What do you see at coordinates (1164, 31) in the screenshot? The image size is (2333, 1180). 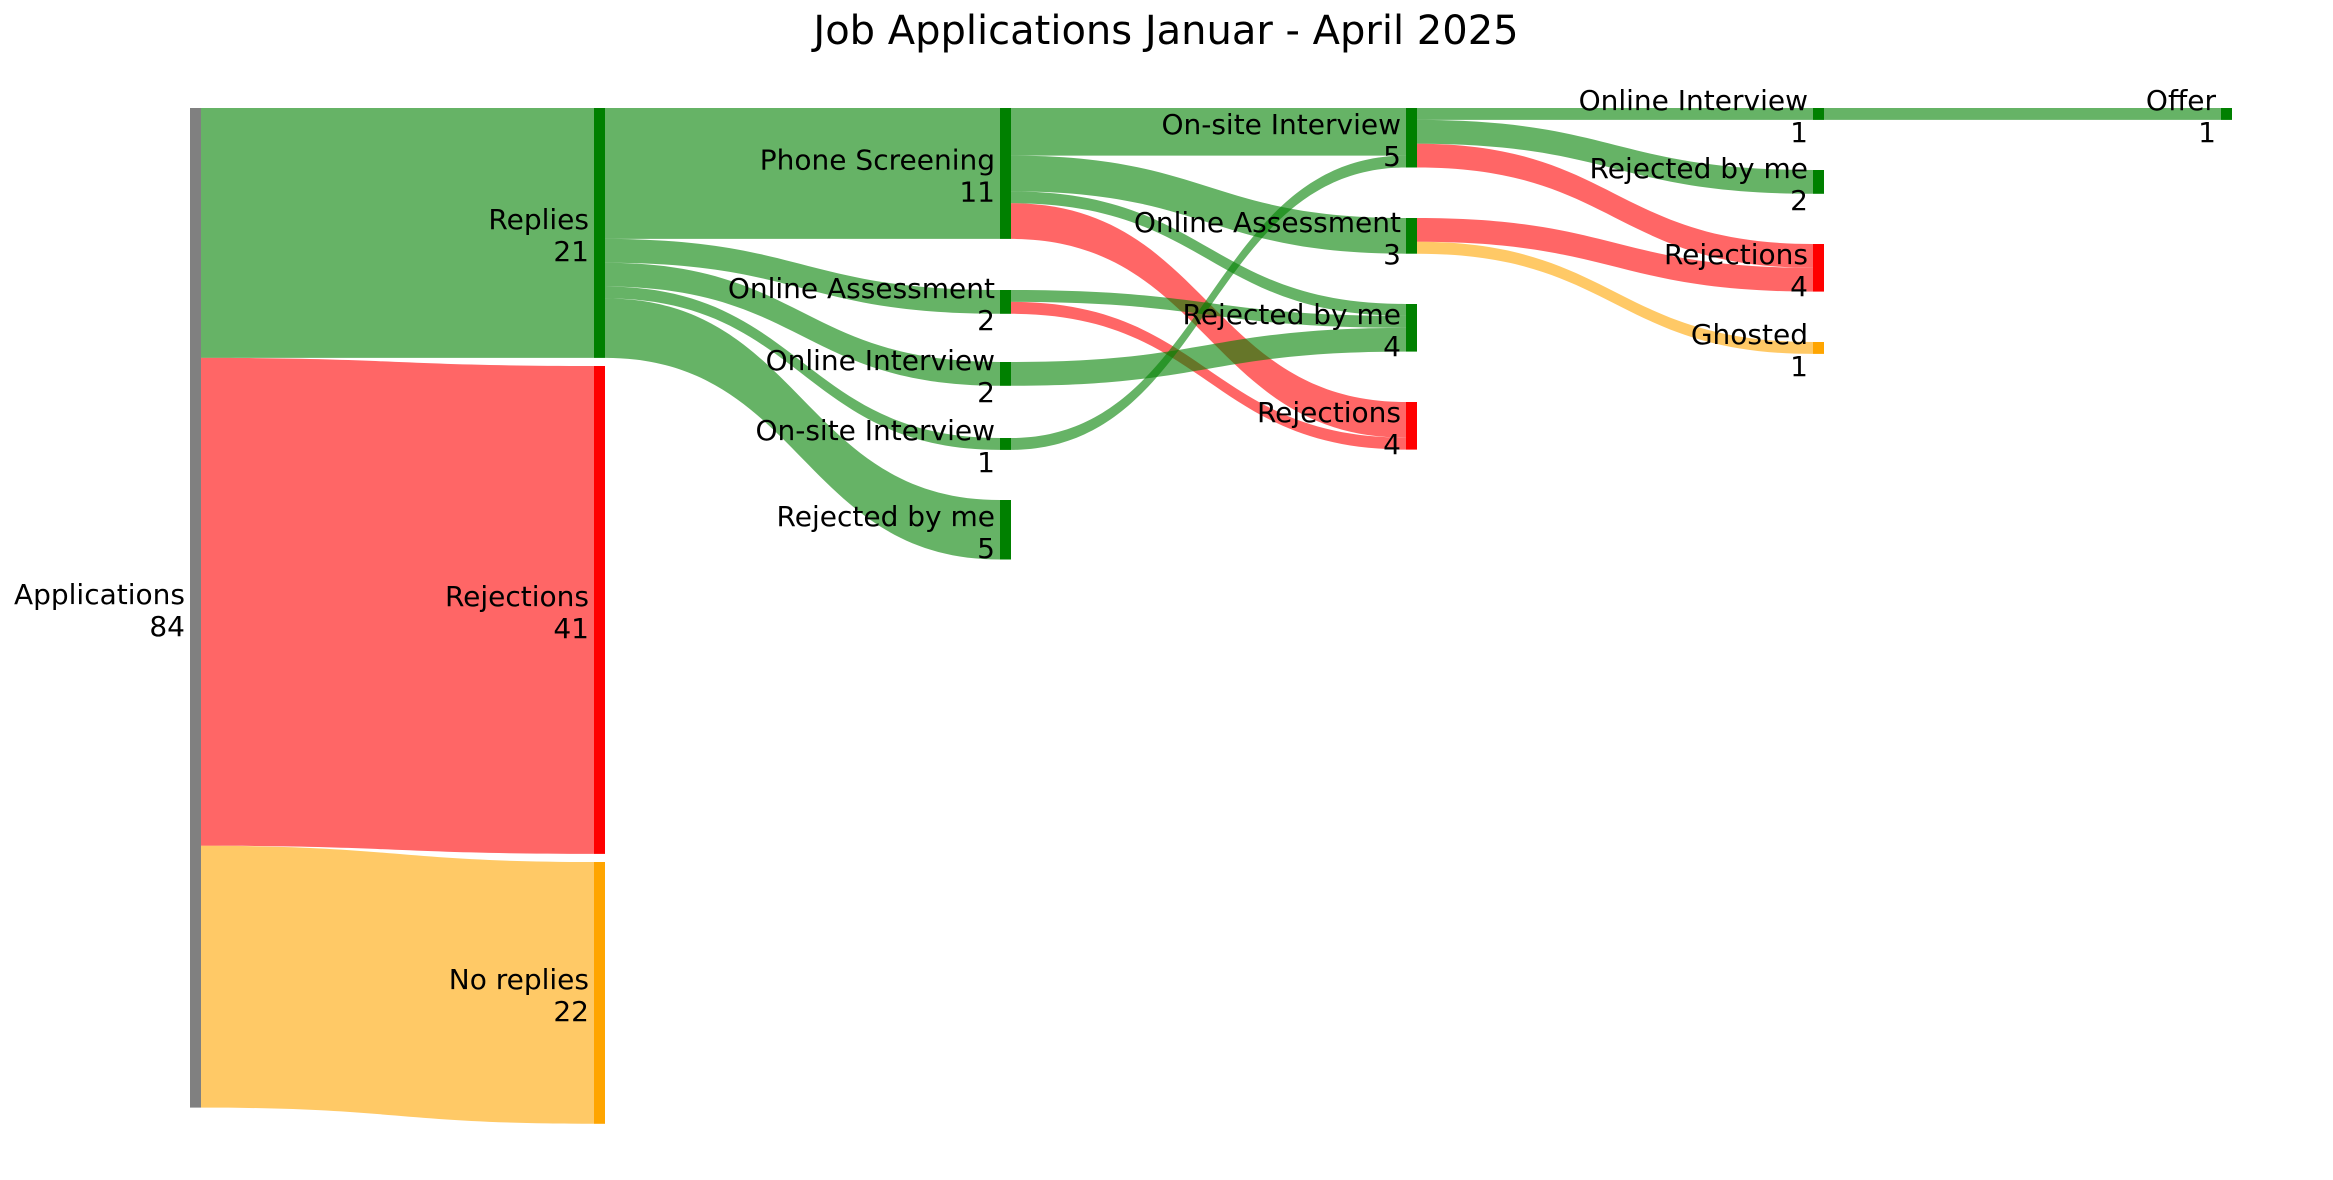 I see `chart-title: Job Applications Januar - April 2025` at bounding box center [1164, 31].